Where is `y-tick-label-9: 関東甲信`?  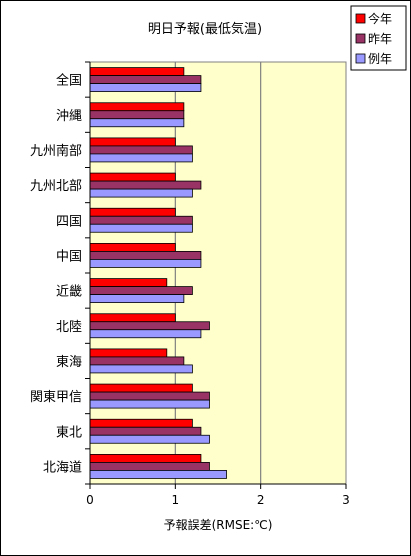 y-tick-label-9: 関東甲信 is located at coordinates (56, 397).